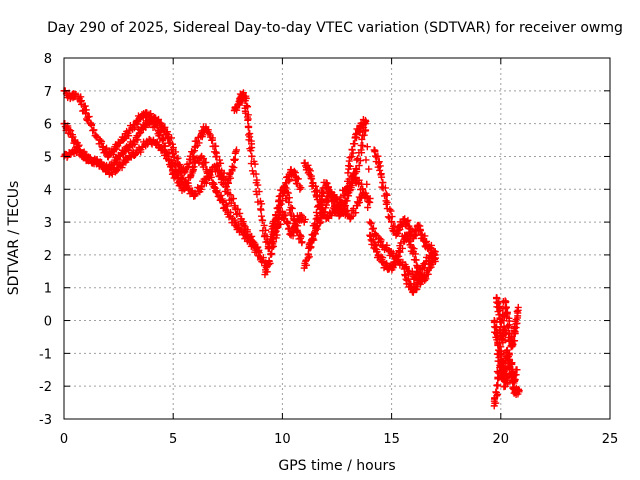 The width and height of the screenshot is (640, 480). Describe the element at coordinates (48, 92) in the screenshot. I see `y-tick-label: 7` at that location.